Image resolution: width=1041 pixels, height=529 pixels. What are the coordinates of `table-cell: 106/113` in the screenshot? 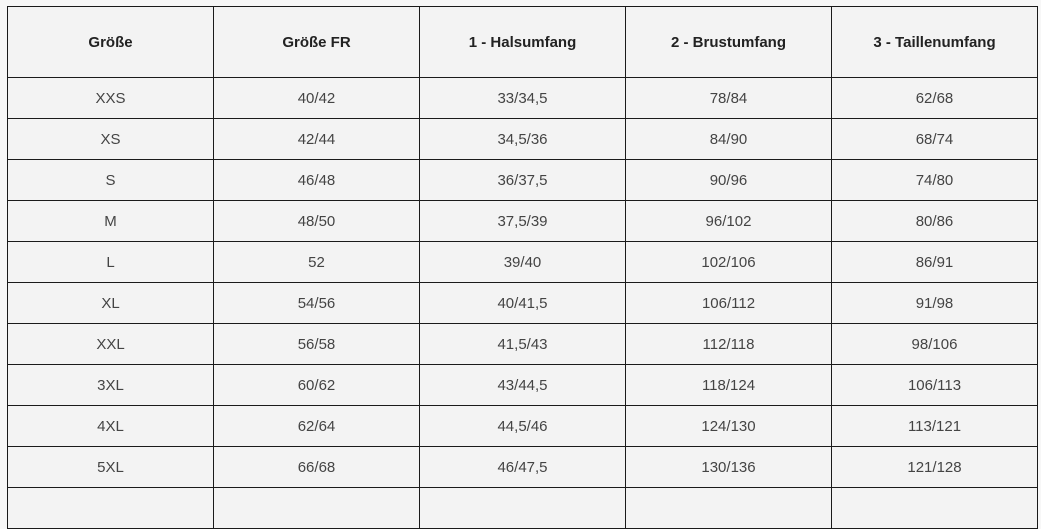 It's located at (934, 385).